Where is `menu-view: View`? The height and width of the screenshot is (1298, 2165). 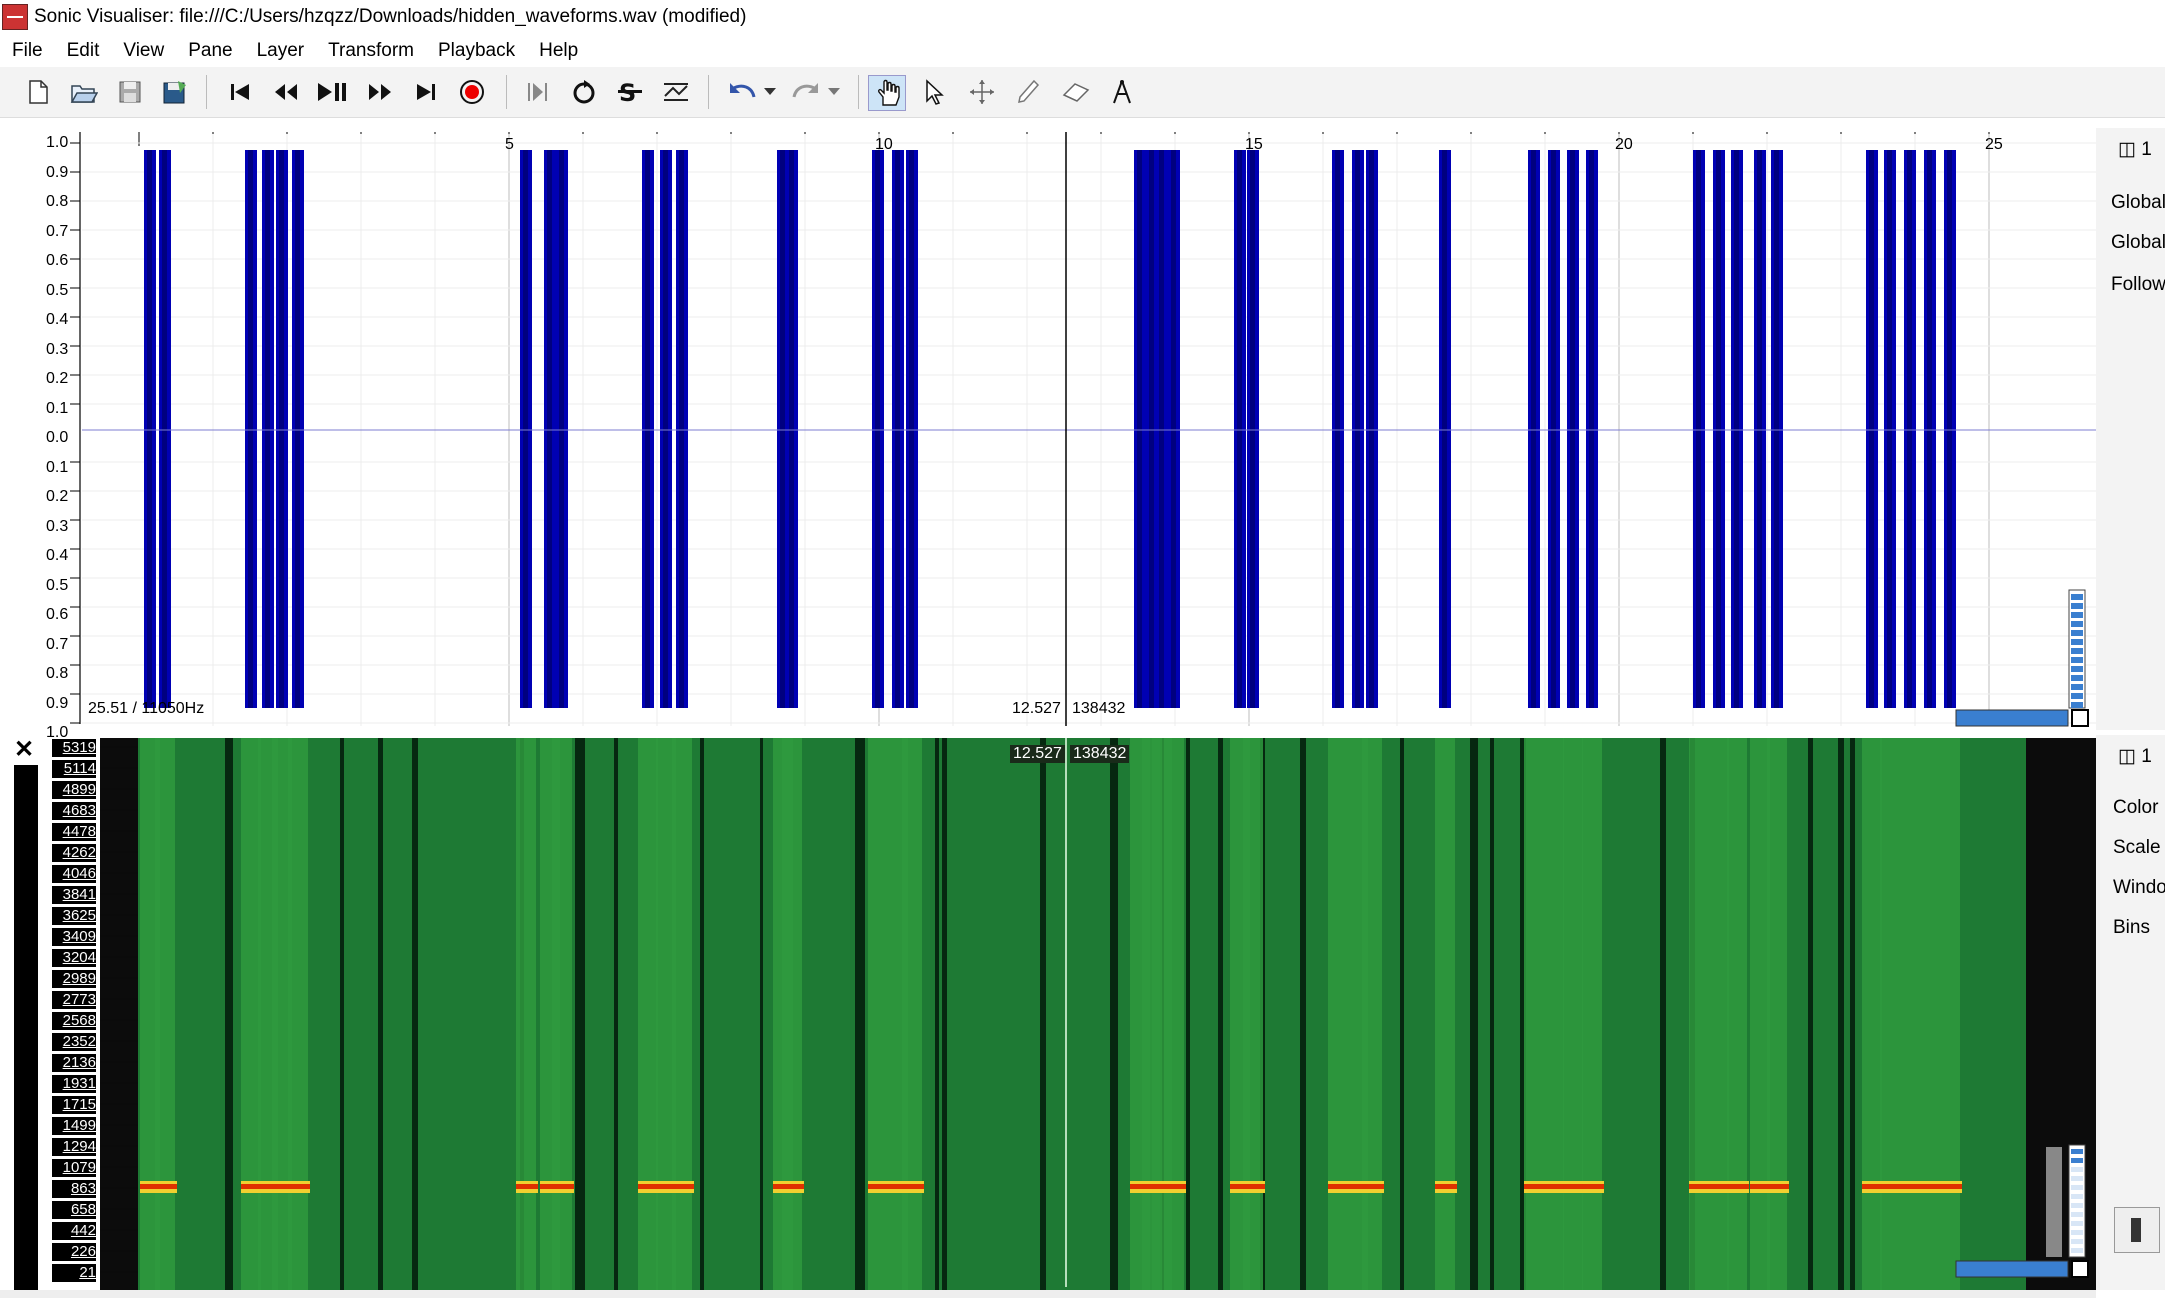
menu-view: View is located at coordinates (144, 50).